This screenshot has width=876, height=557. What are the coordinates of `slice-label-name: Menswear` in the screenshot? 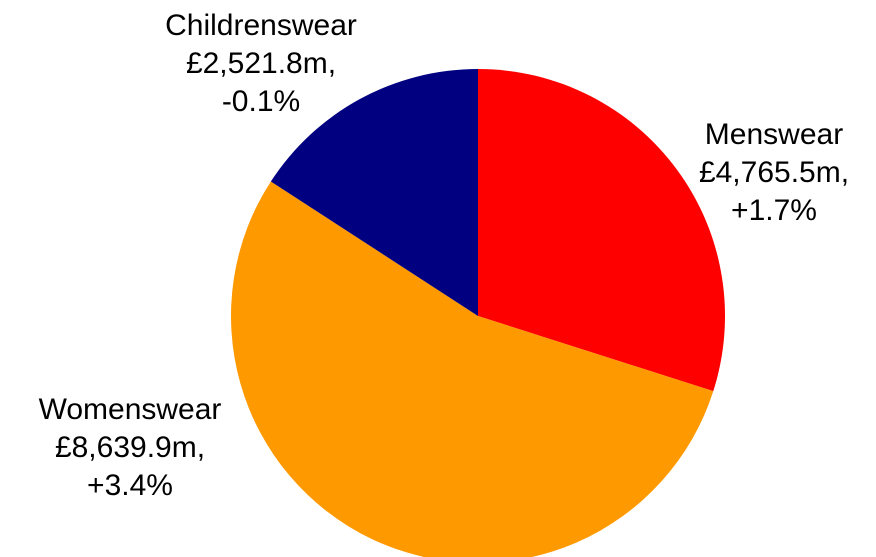 It's located at (774, 134).